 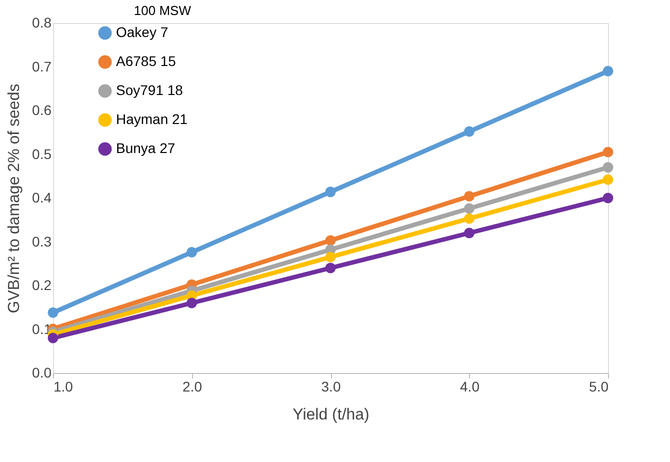 What do you see at coordinates (42, 110) in the screenshot?
I see `y-tick-label: 0.6` at bounding box center [42, 110].